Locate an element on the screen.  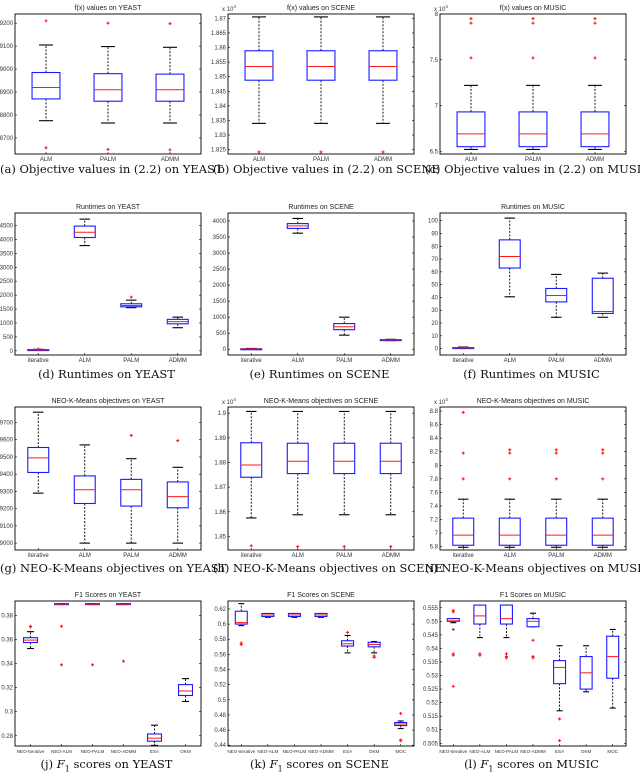
y-tick-label: 0.545 is located at coordinates (431, 636).